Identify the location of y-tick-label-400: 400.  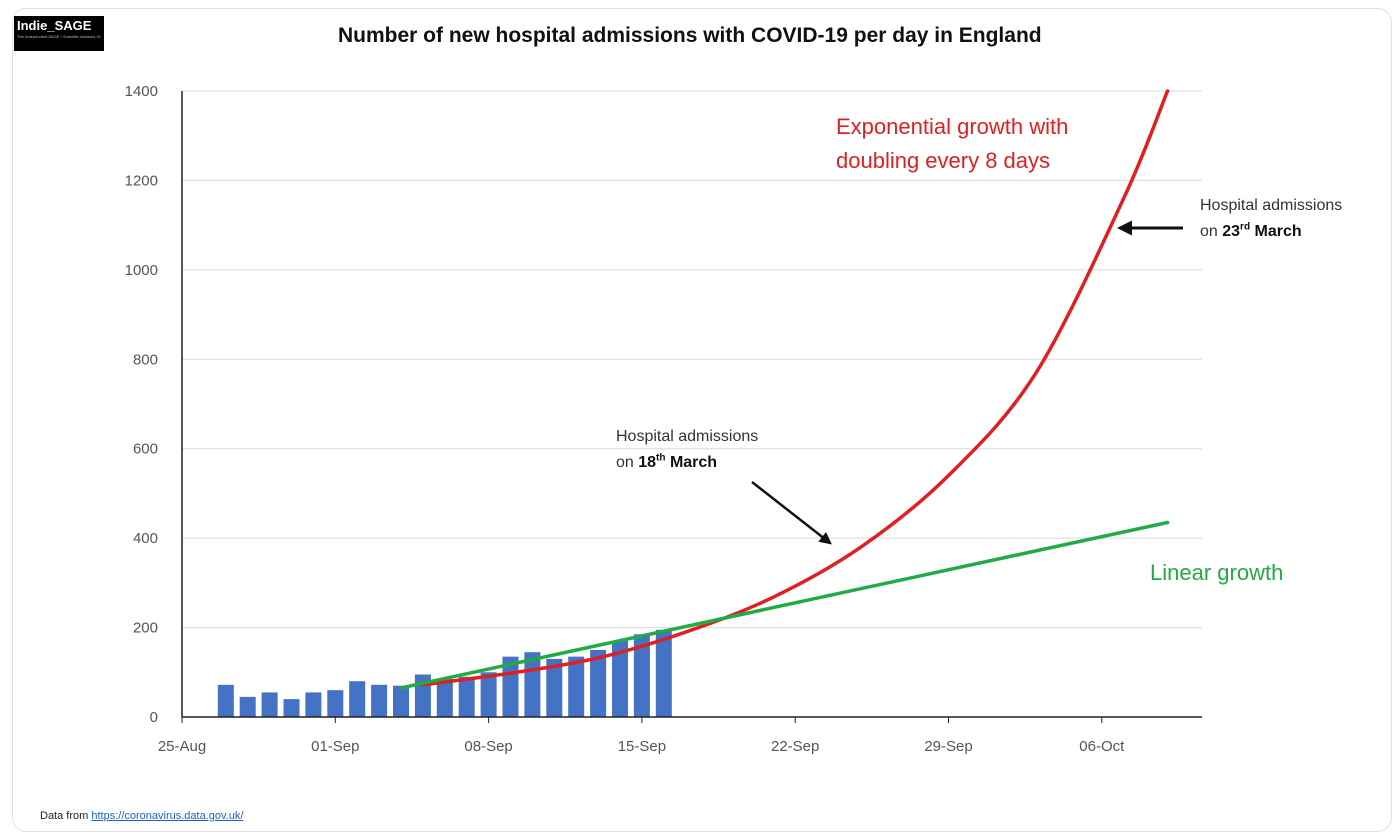
(145, 538).